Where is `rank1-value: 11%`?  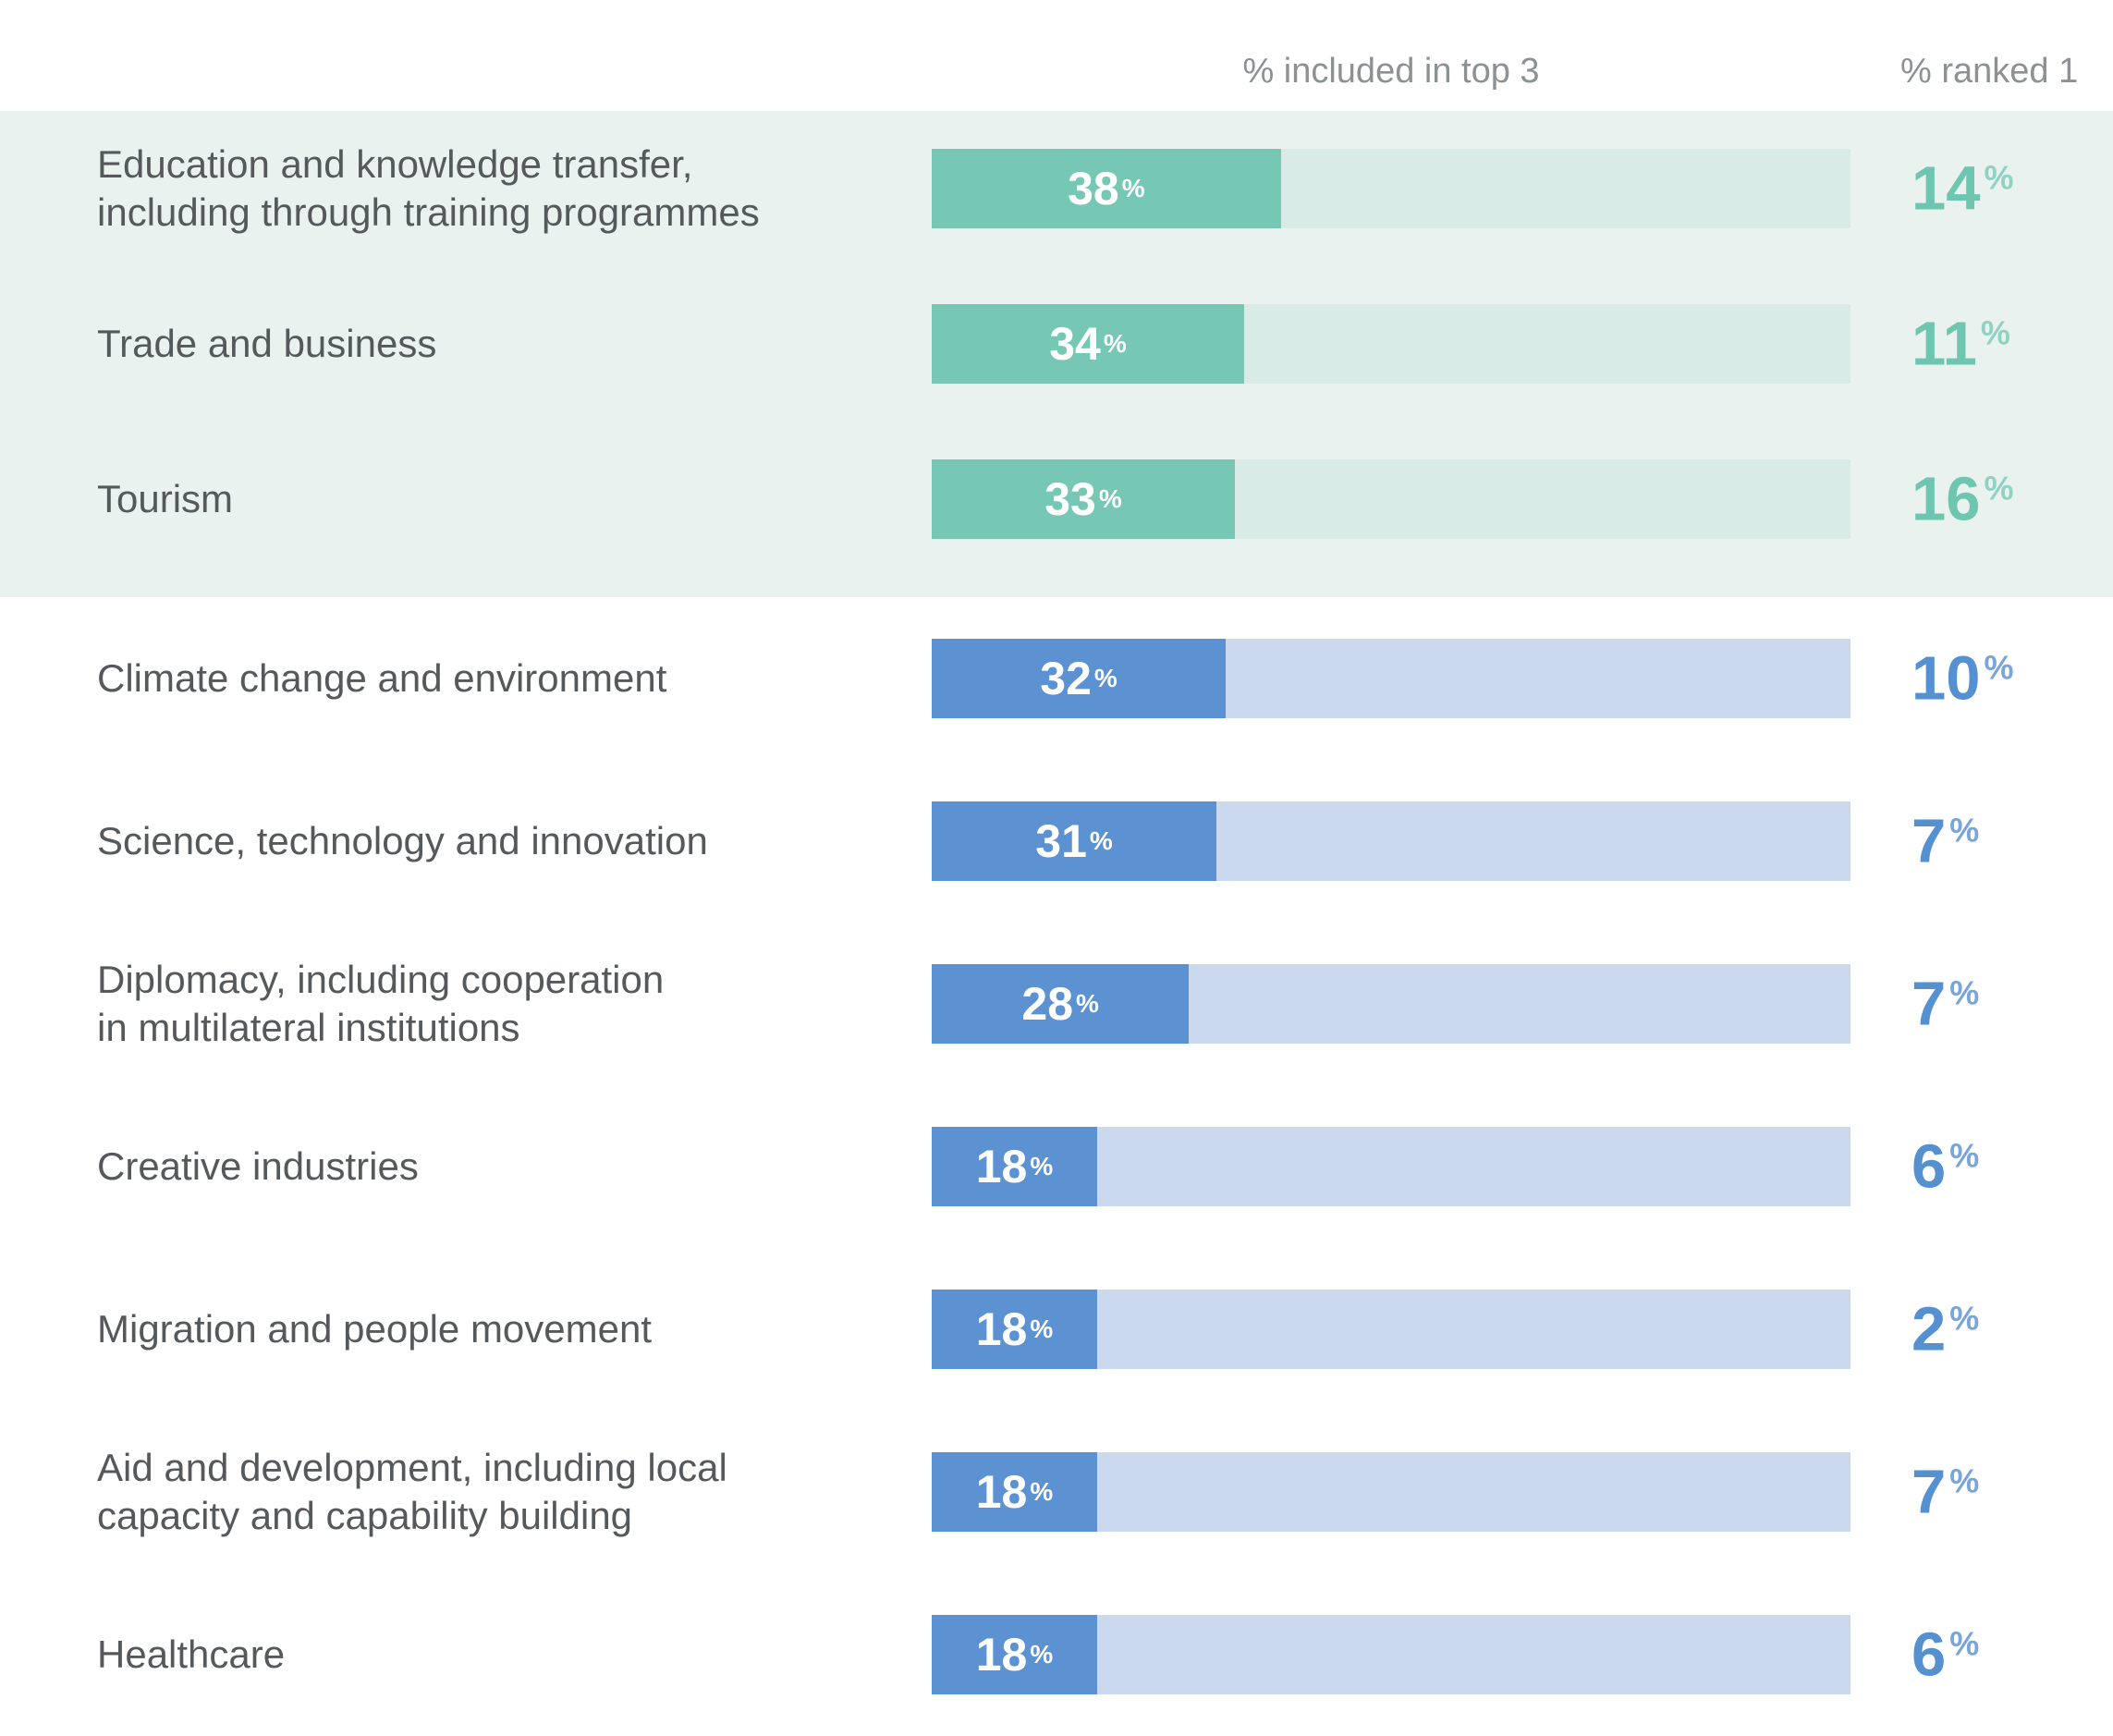 rank1-value: 11% is located at coordinates (1960, 344).